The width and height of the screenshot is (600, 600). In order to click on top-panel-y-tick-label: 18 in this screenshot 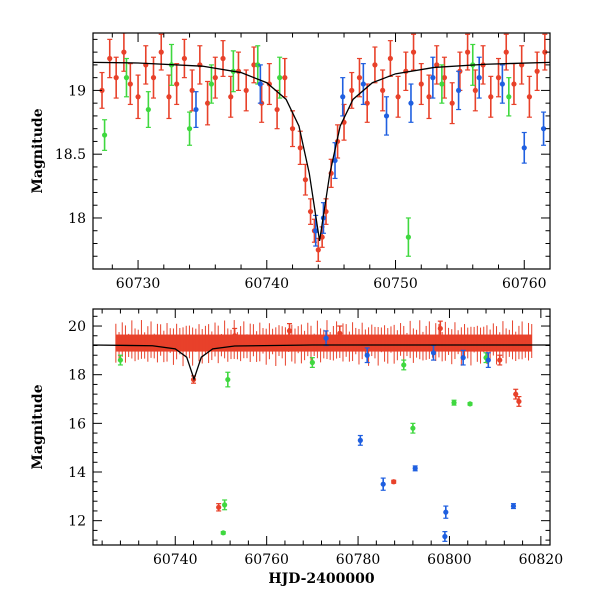, I will do `click(77, 219)`.